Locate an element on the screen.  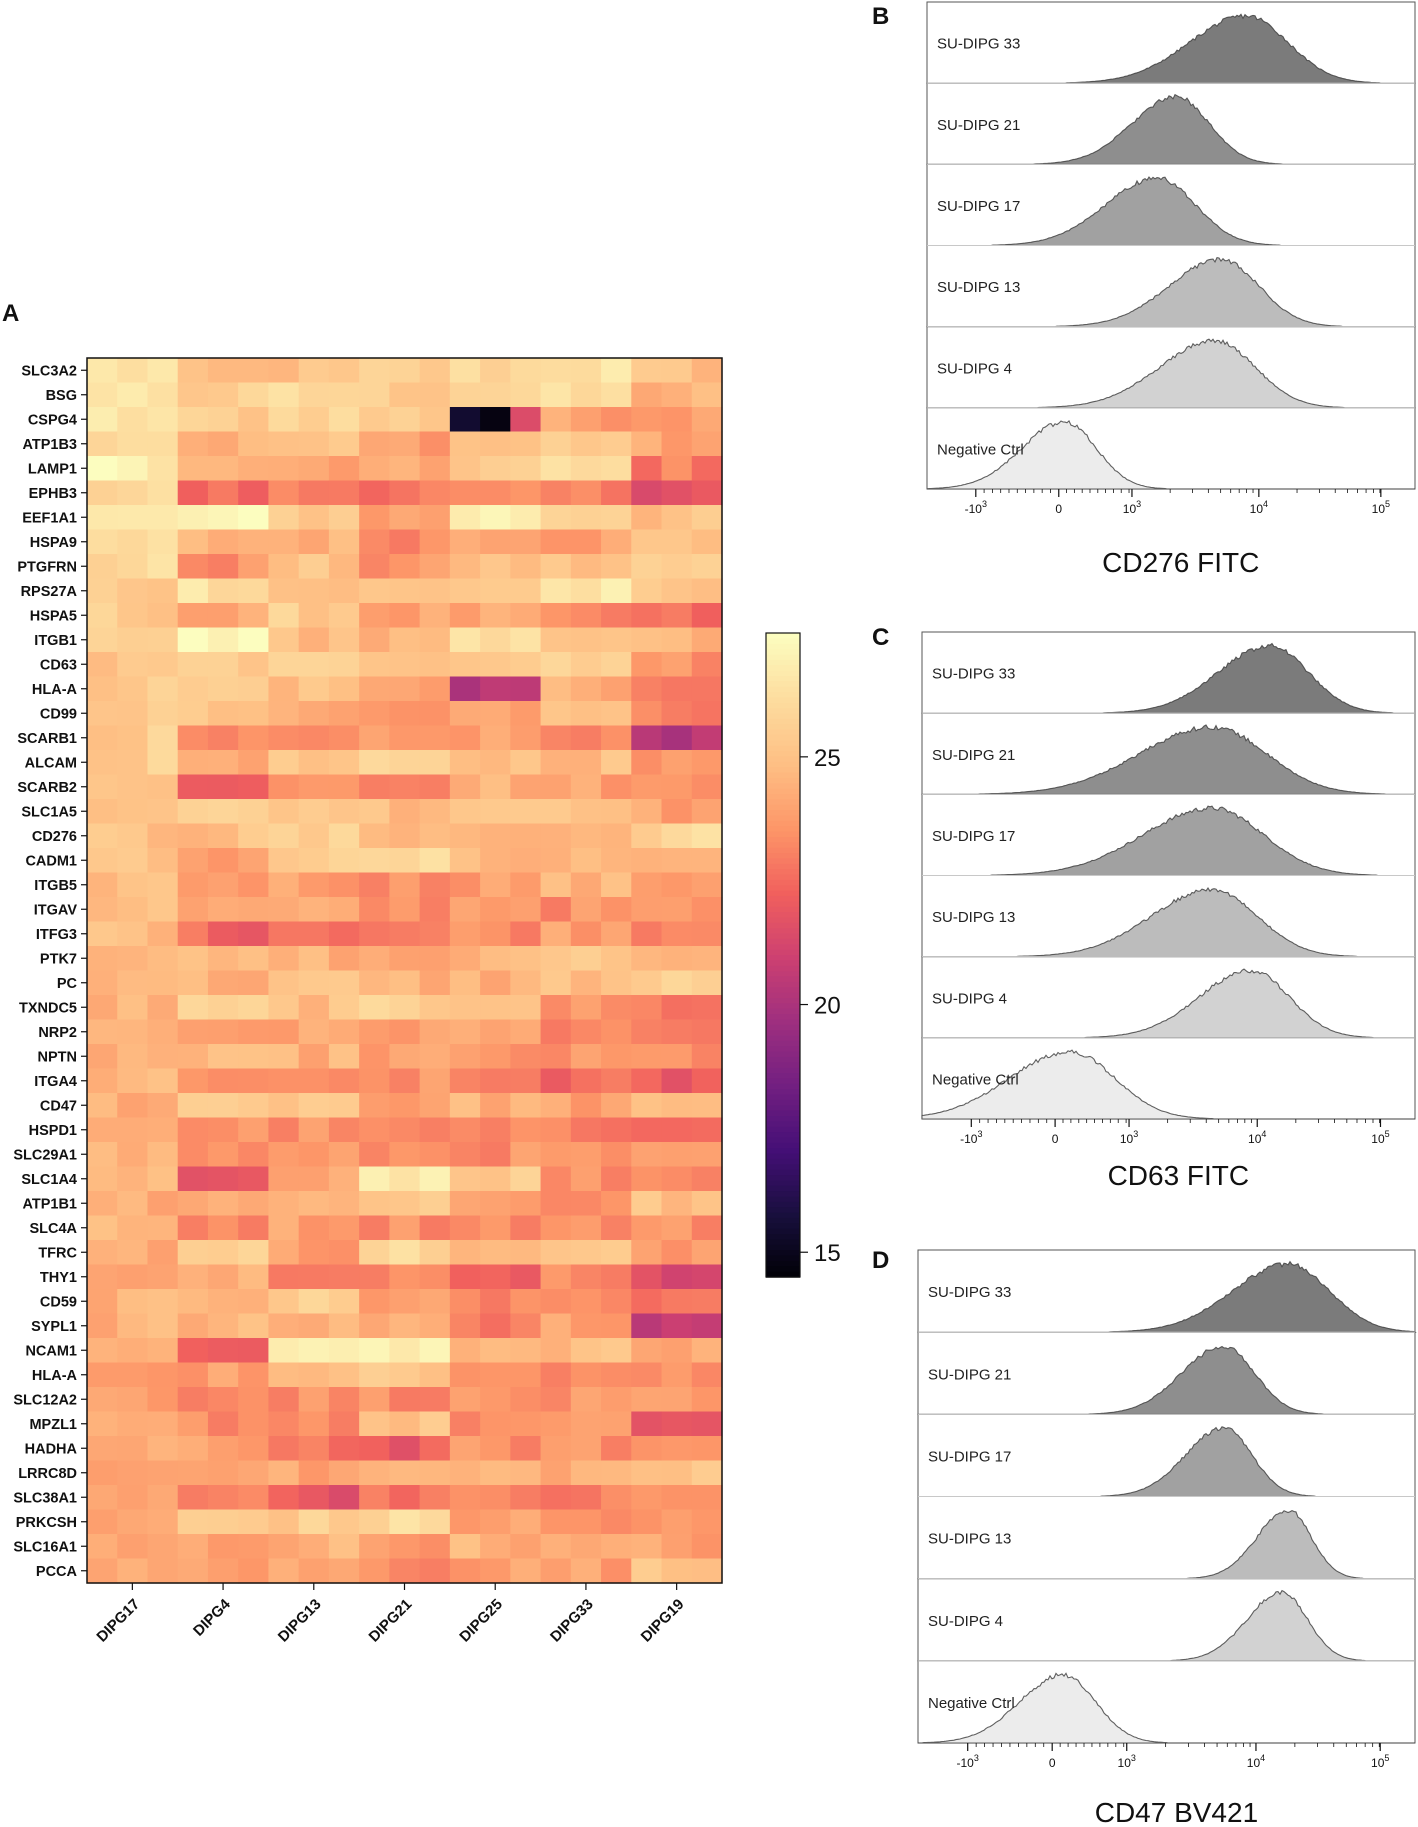
column-label: DIPG25 is located at coordinates (481, 1621).